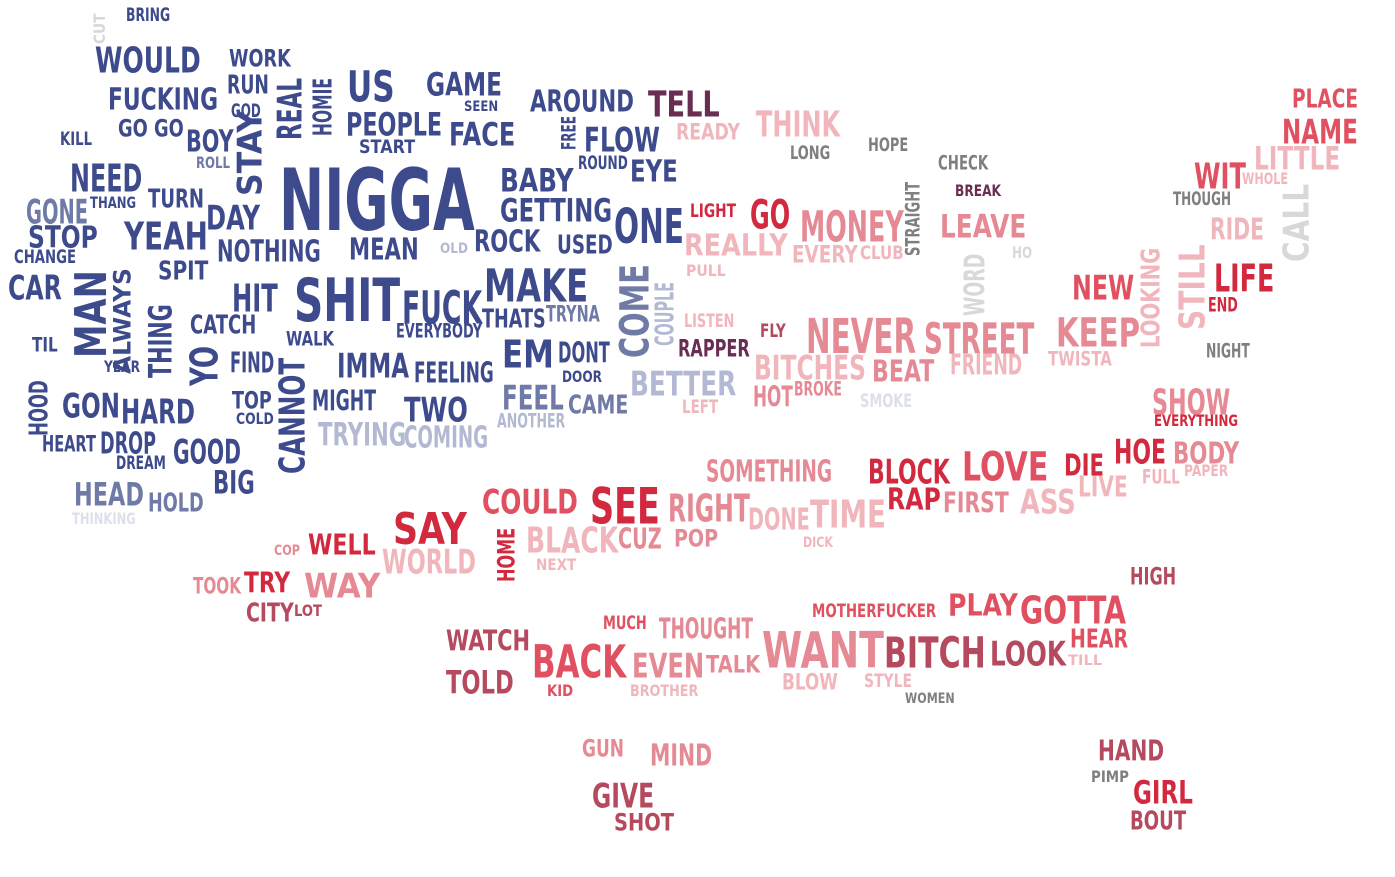 The width and height of the screenshot is (1395, 877). I want to click on word-boy: BOY, so click(210, 141).